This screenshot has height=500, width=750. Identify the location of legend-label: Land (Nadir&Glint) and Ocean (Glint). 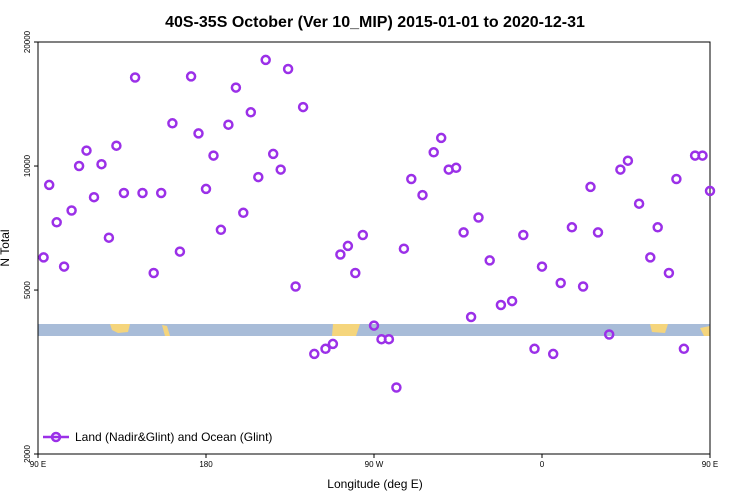
(173, 437).